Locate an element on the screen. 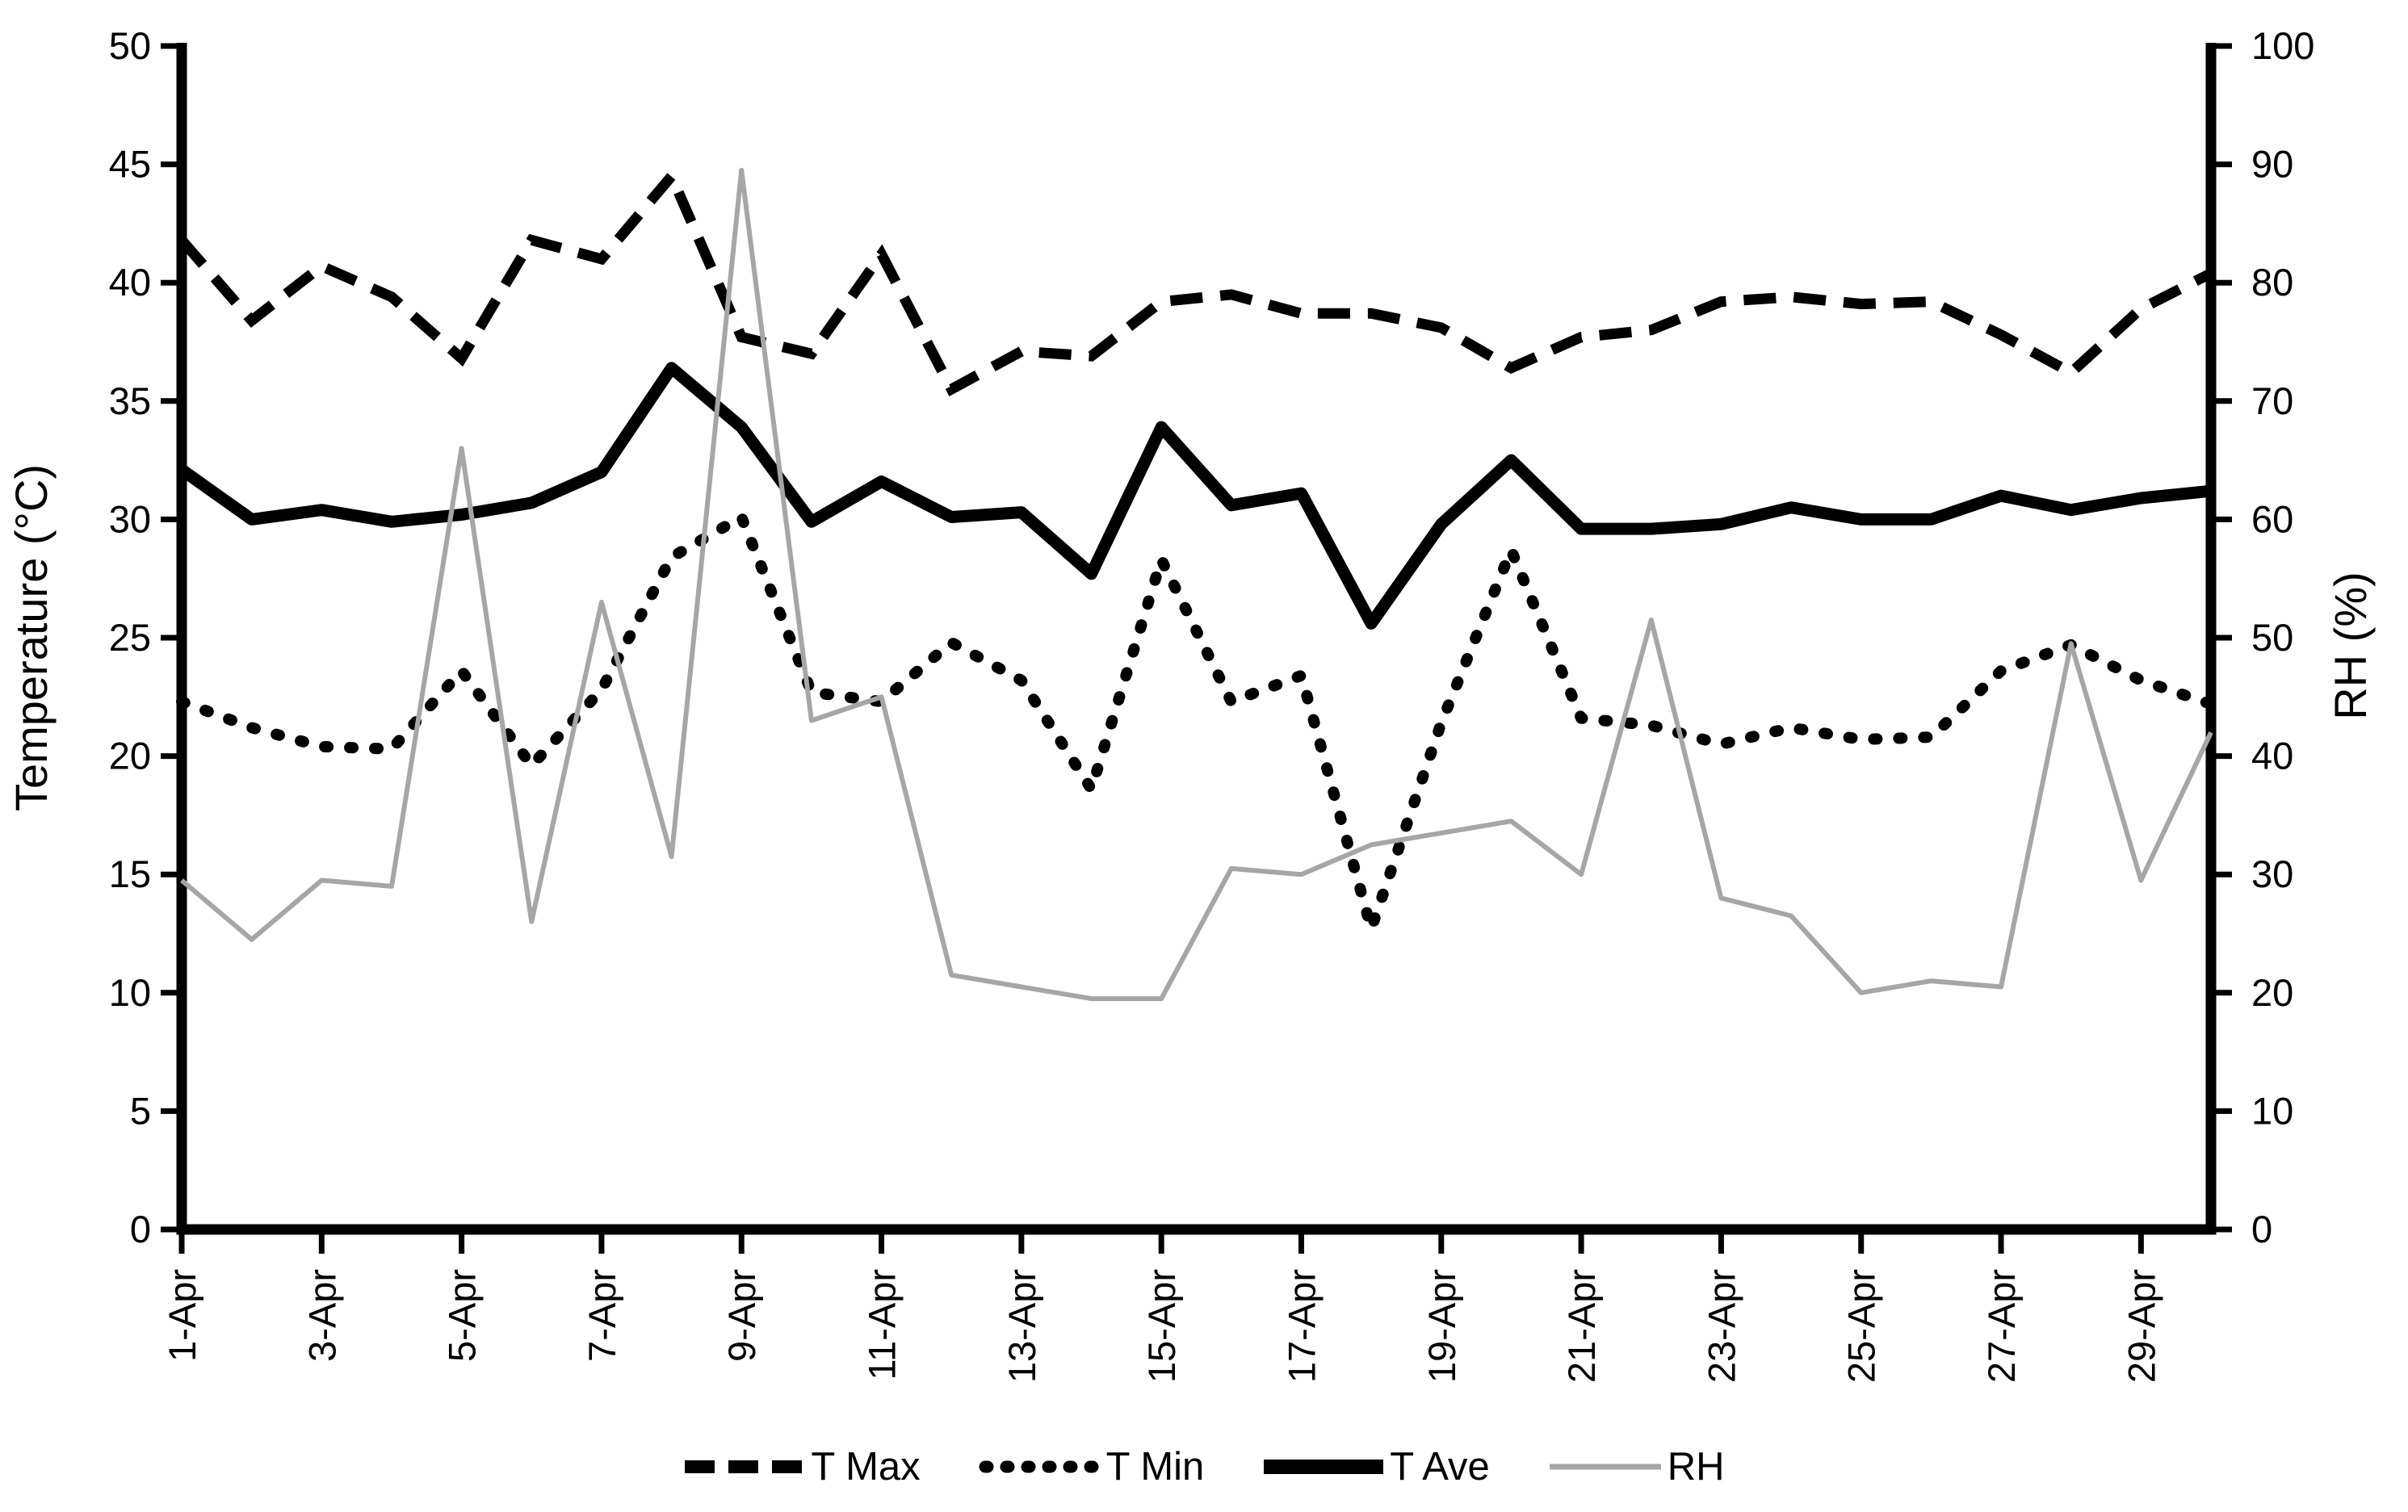 The image size is (2408, 1512). x-axis-tick-label: 1-Apr is located at coordinates (182, 1315).